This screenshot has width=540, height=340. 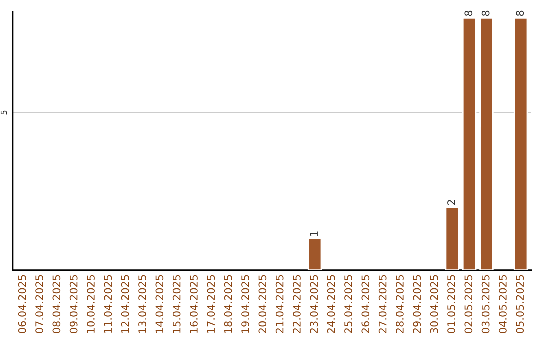 What do you see at coordinates (280, 304) in the screenshot?
I see `x-tick-label: 21.04.2025` at bounding box center [280, 304].